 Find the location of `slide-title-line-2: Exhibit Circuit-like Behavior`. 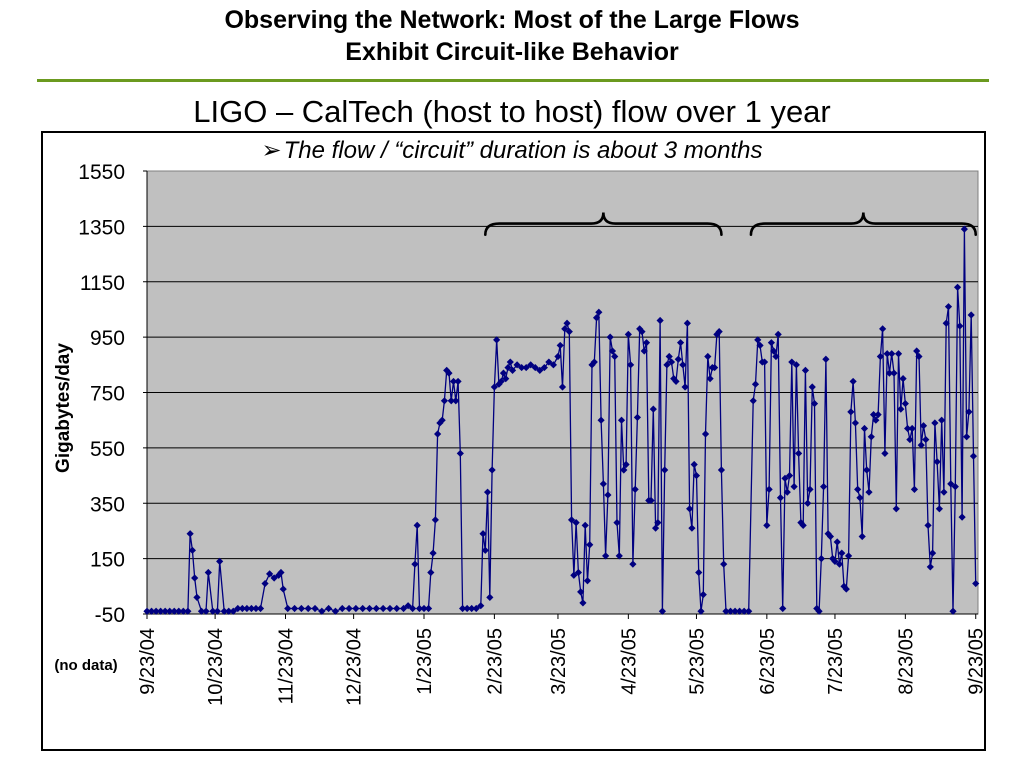

slide-title-line-2: Exhibit Circuit-like Behavior is located at coordinates (512, 52).